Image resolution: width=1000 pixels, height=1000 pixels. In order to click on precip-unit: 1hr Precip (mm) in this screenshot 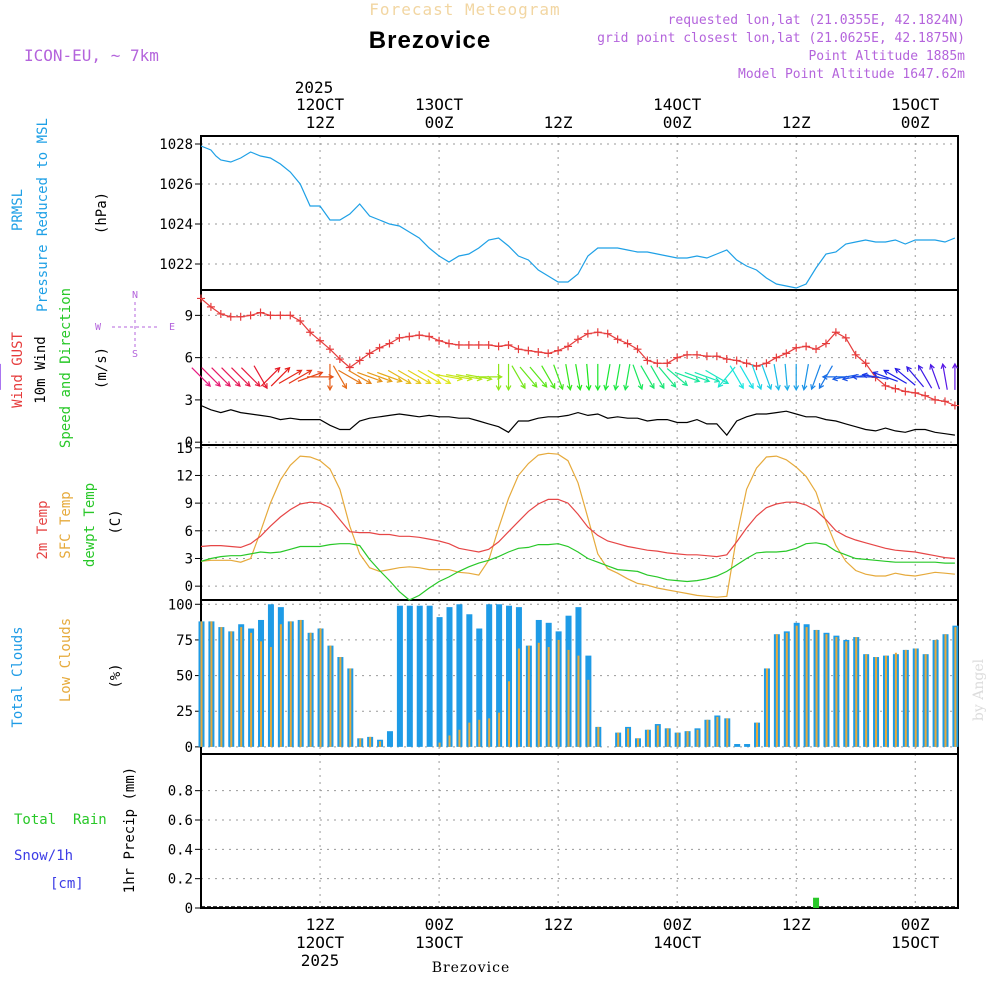, I will do `click(130, 830)`.